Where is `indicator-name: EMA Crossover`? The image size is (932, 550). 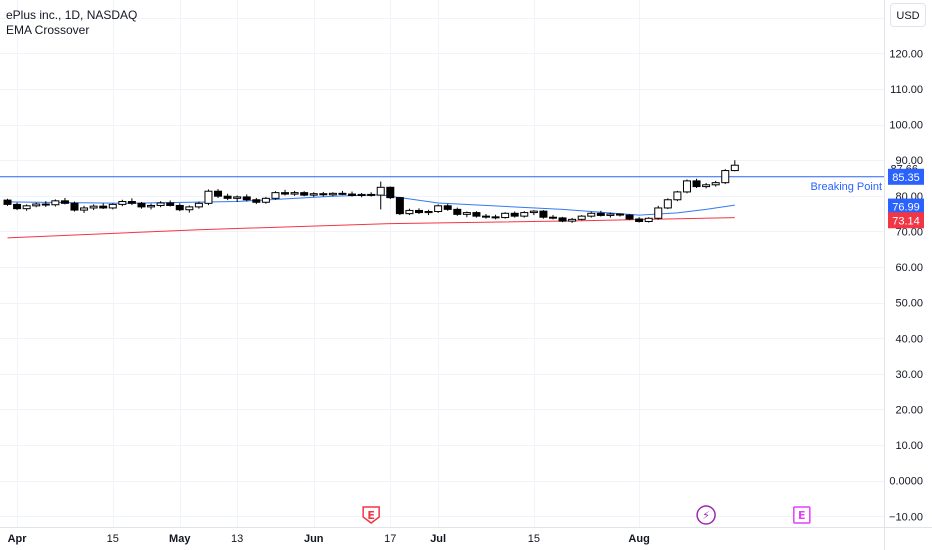 indicator-name: EMA Crossover is located at coordinates (48, 30).